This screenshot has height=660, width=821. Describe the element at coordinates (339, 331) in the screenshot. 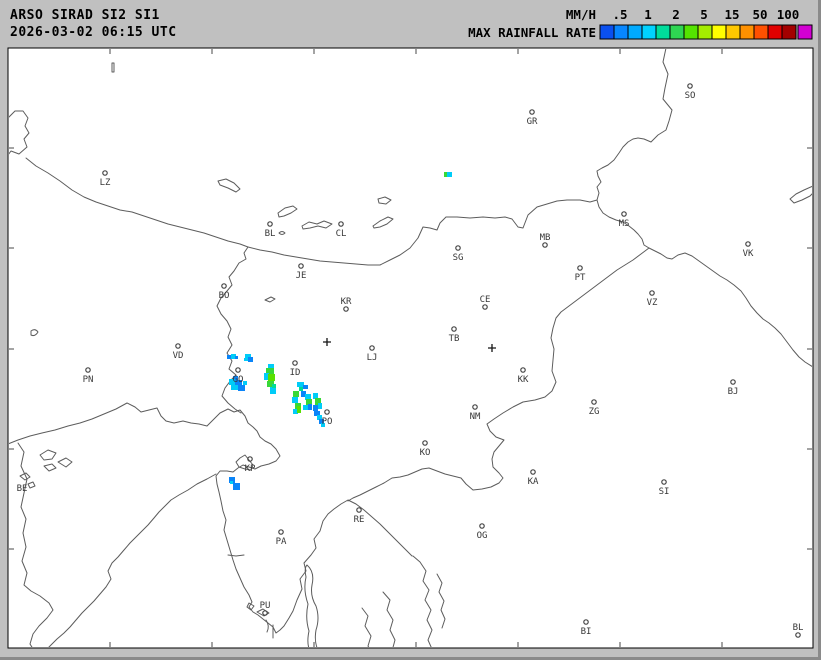

I see `radar-echo-layer` at that location.